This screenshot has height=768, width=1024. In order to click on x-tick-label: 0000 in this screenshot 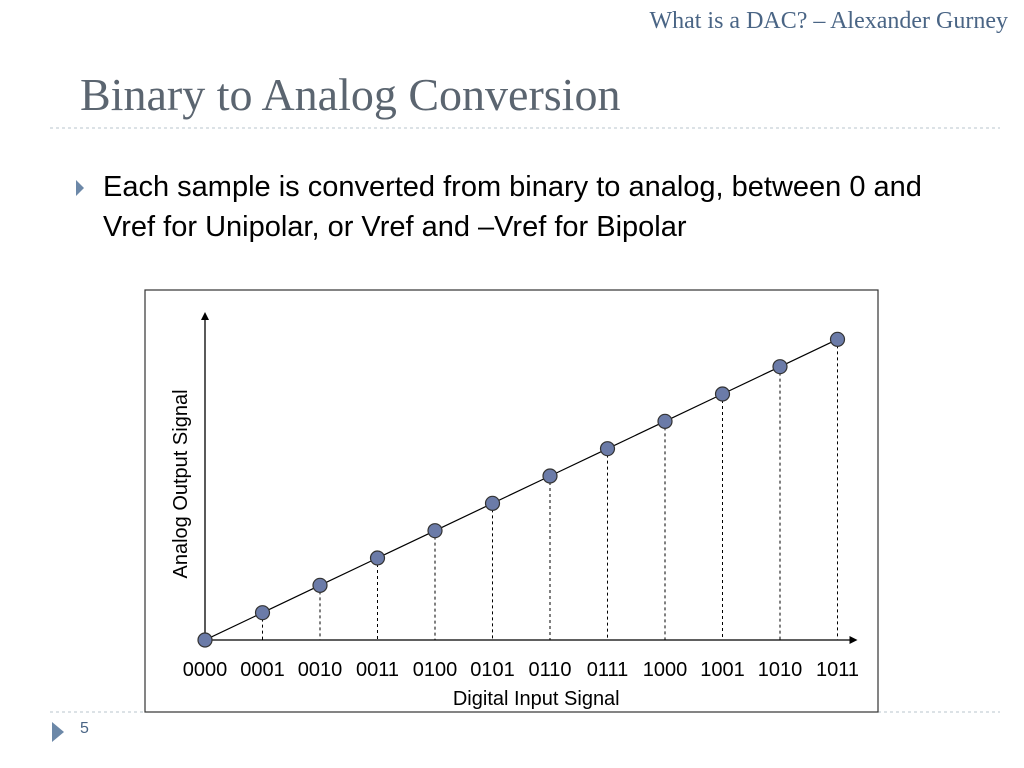, I will do `click(205, 670)`.